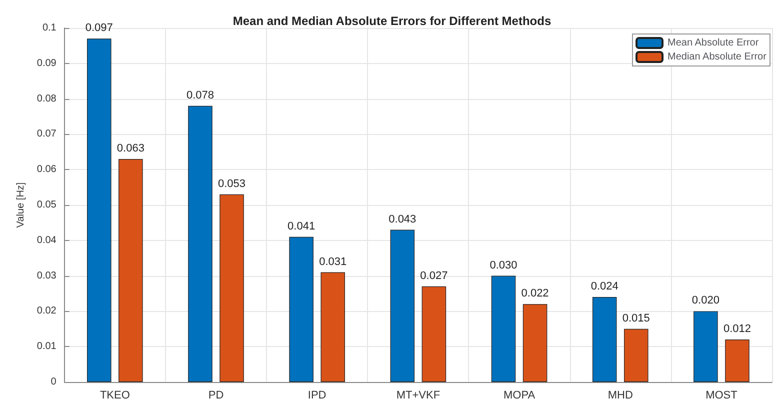  I want to click on data-label: 0.012, so click(737, 329).